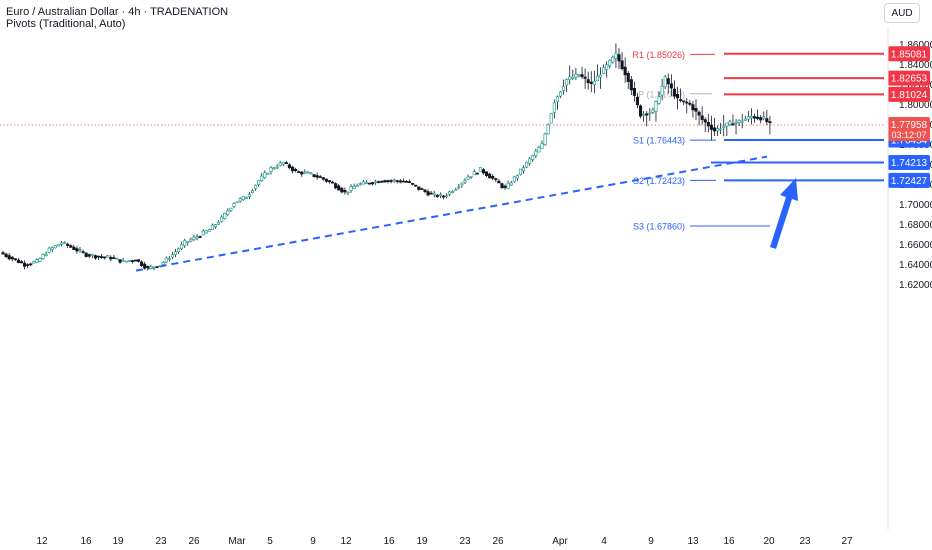 Image resolution: width=932 pixels, height=550 pixels. I want to click on x-tick-label: 9, so click(651, 541).